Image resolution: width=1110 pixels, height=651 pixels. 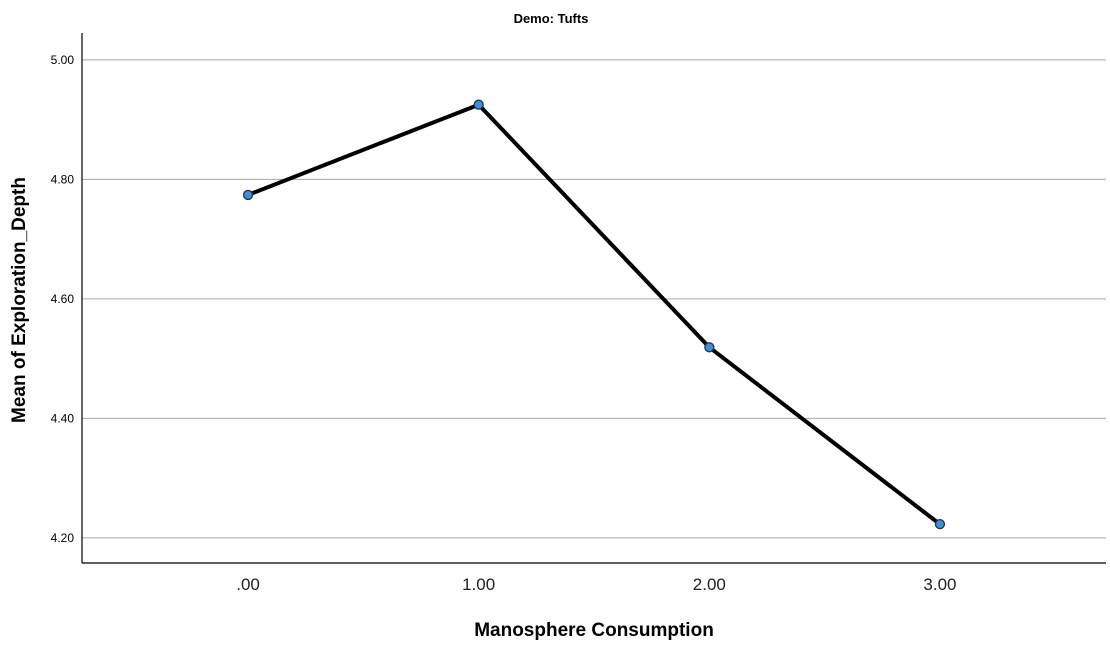 What do you see at coordinates (596, 584) in the screenshot?
I see `x-tick-labels: .00 1.00 2.00 3.00` at bounding box center [596, 584].